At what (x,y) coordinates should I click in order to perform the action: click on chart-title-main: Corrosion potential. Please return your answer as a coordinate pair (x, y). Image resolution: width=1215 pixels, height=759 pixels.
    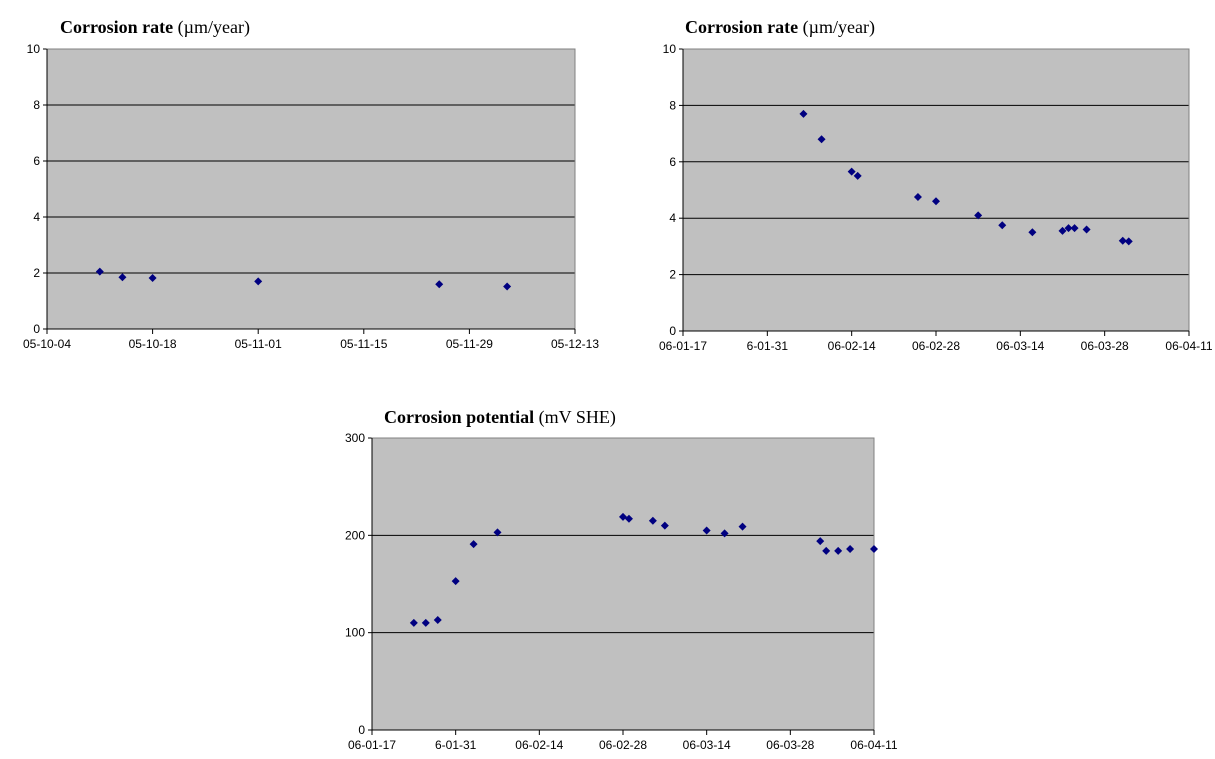
    Looking at the image, I should click on (459, 417).